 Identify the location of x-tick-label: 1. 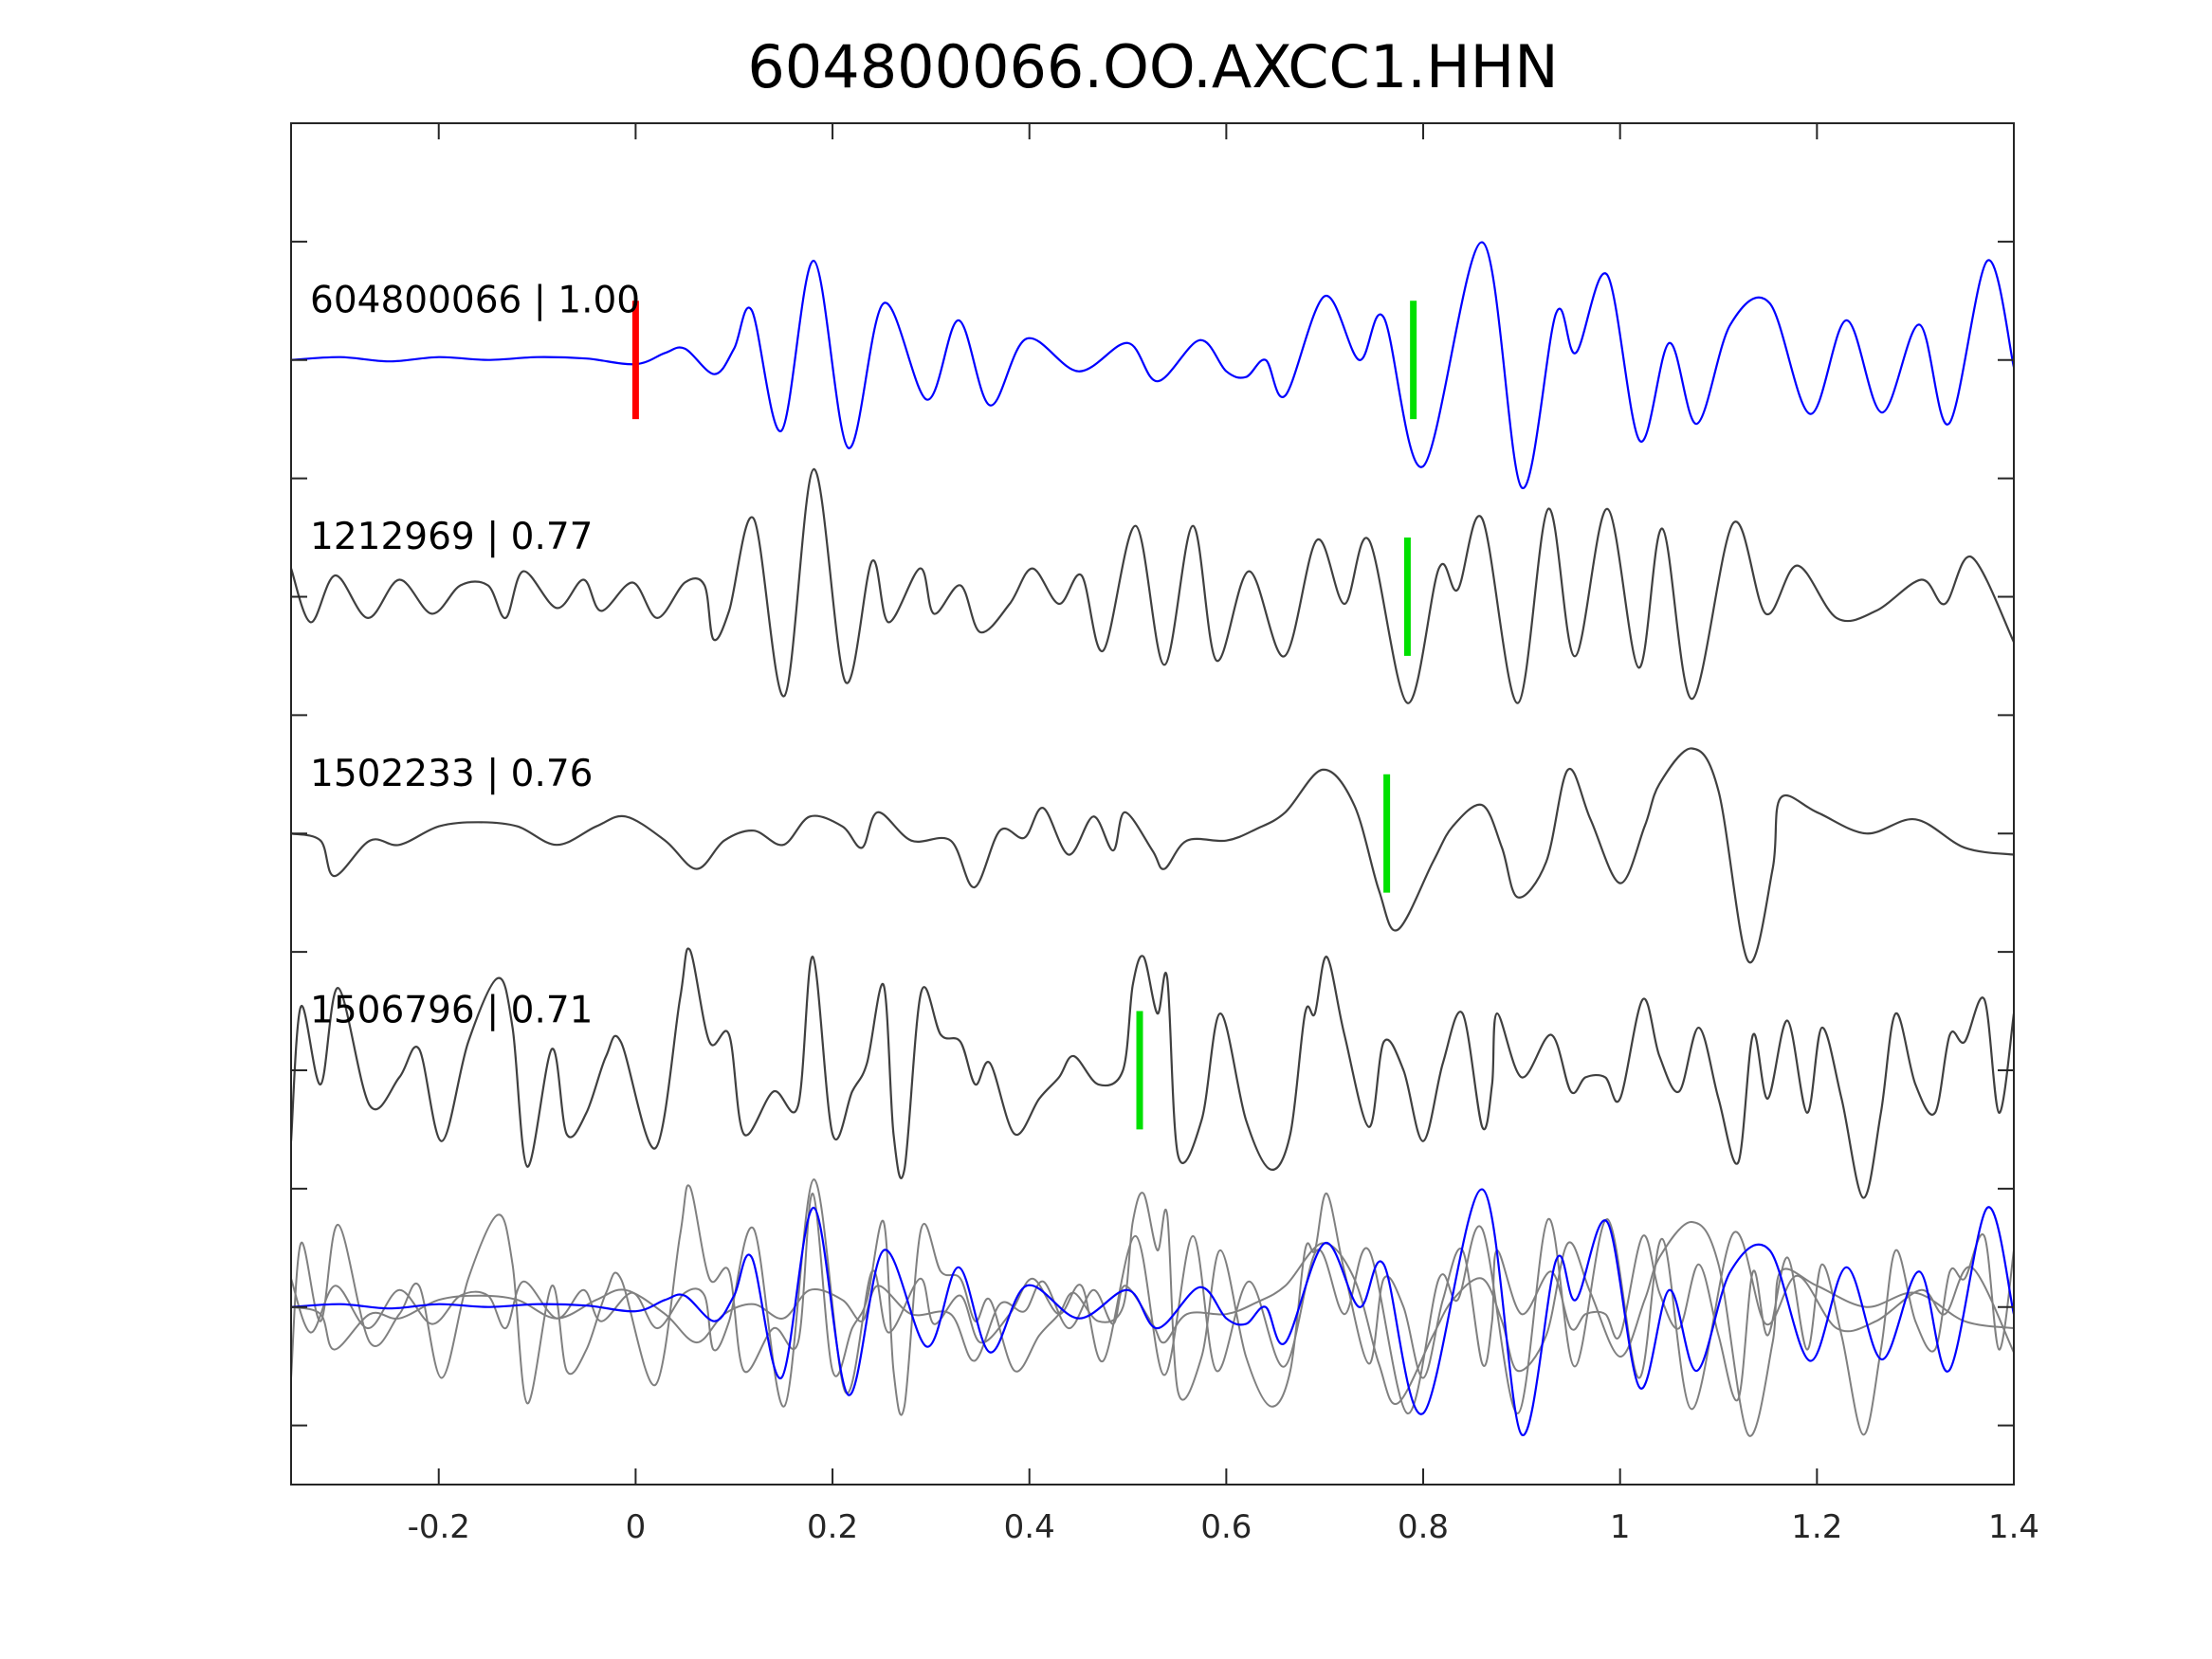
(1620, 1527).